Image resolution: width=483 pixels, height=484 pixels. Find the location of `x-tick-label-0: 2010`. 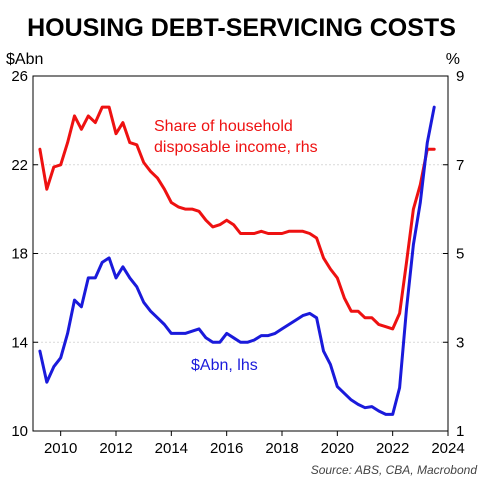

x-tick-label-0: 2010 is located at coordinates (60, 448).